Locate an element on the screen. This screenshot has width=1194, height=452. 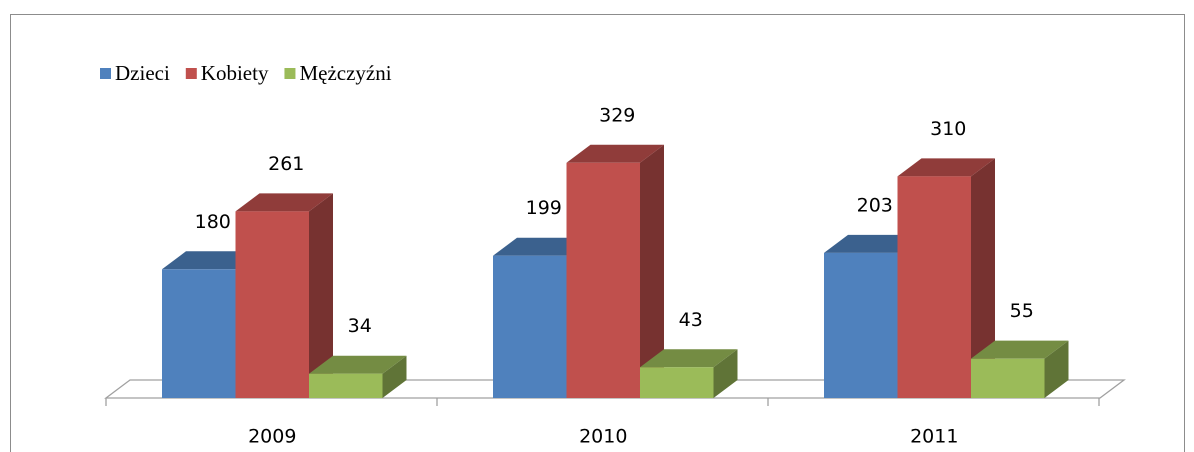
data-label: 55 is located at coordinates (1022, 311).